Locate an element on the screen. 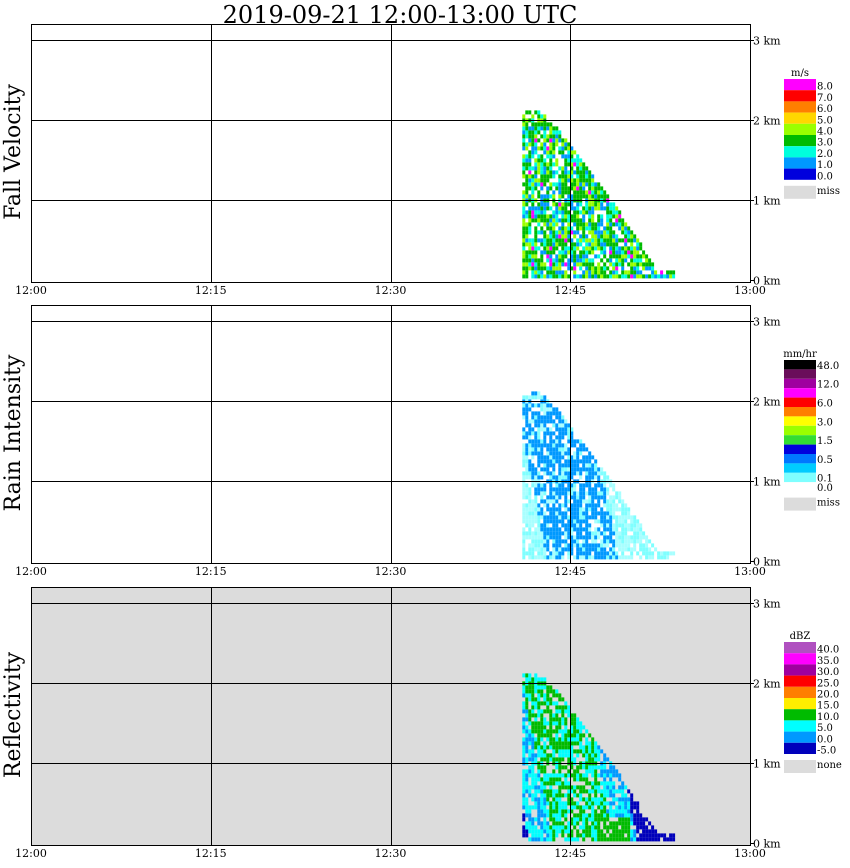 The width and height of the screenshot is (850, 868). x-tick-label: 12:45 is located at coordinates (570, 290).